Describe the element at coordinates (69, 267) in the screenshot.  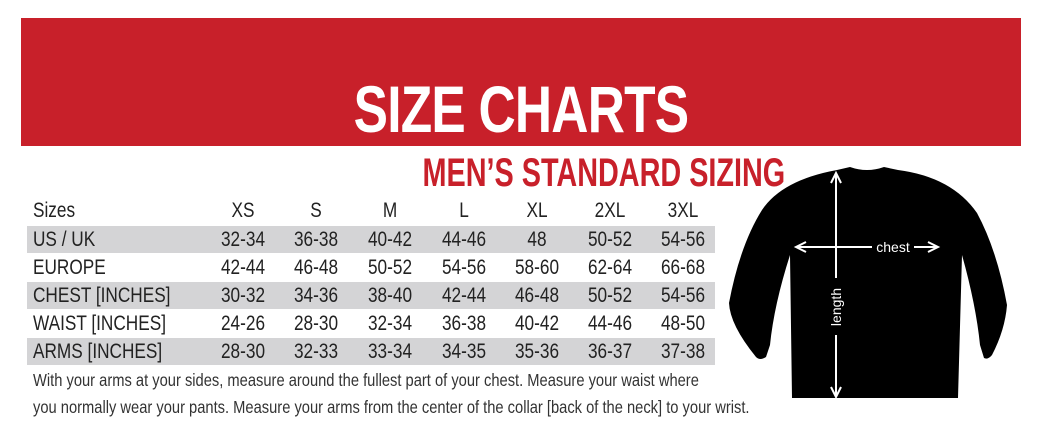
I see `row-label: EUROPE` at that location.